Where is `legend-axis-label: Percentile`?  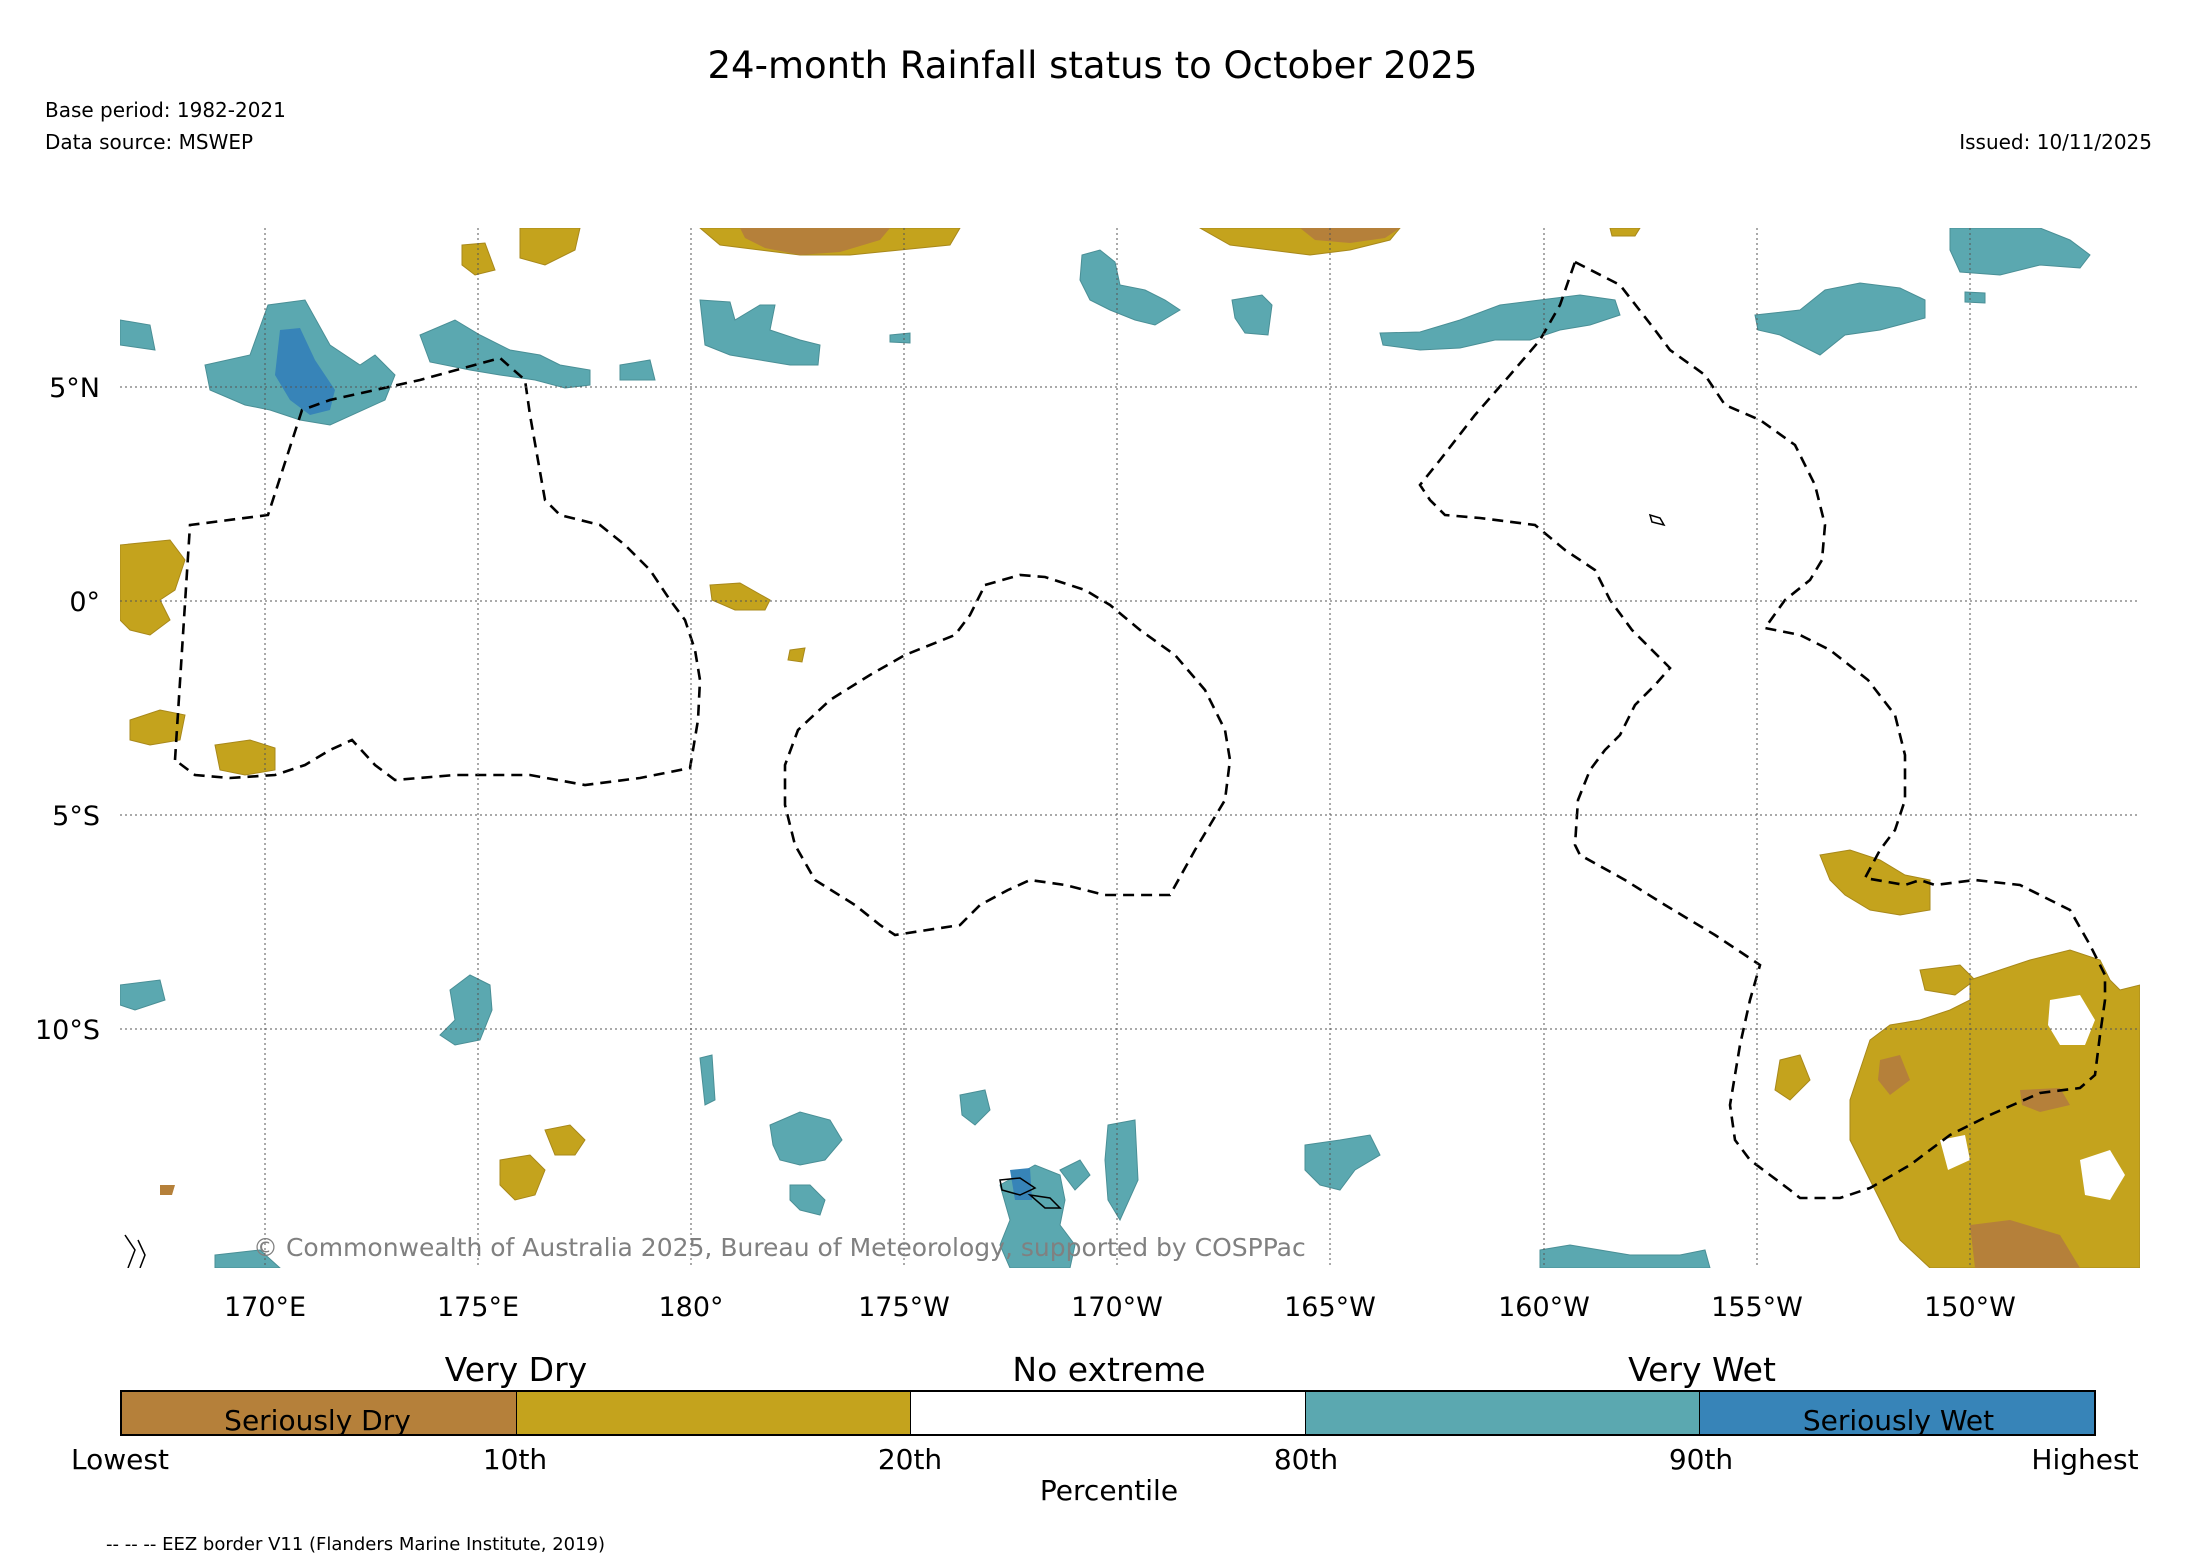
legend-axis-label: Percentile is located at coordinates (1109, 1490).